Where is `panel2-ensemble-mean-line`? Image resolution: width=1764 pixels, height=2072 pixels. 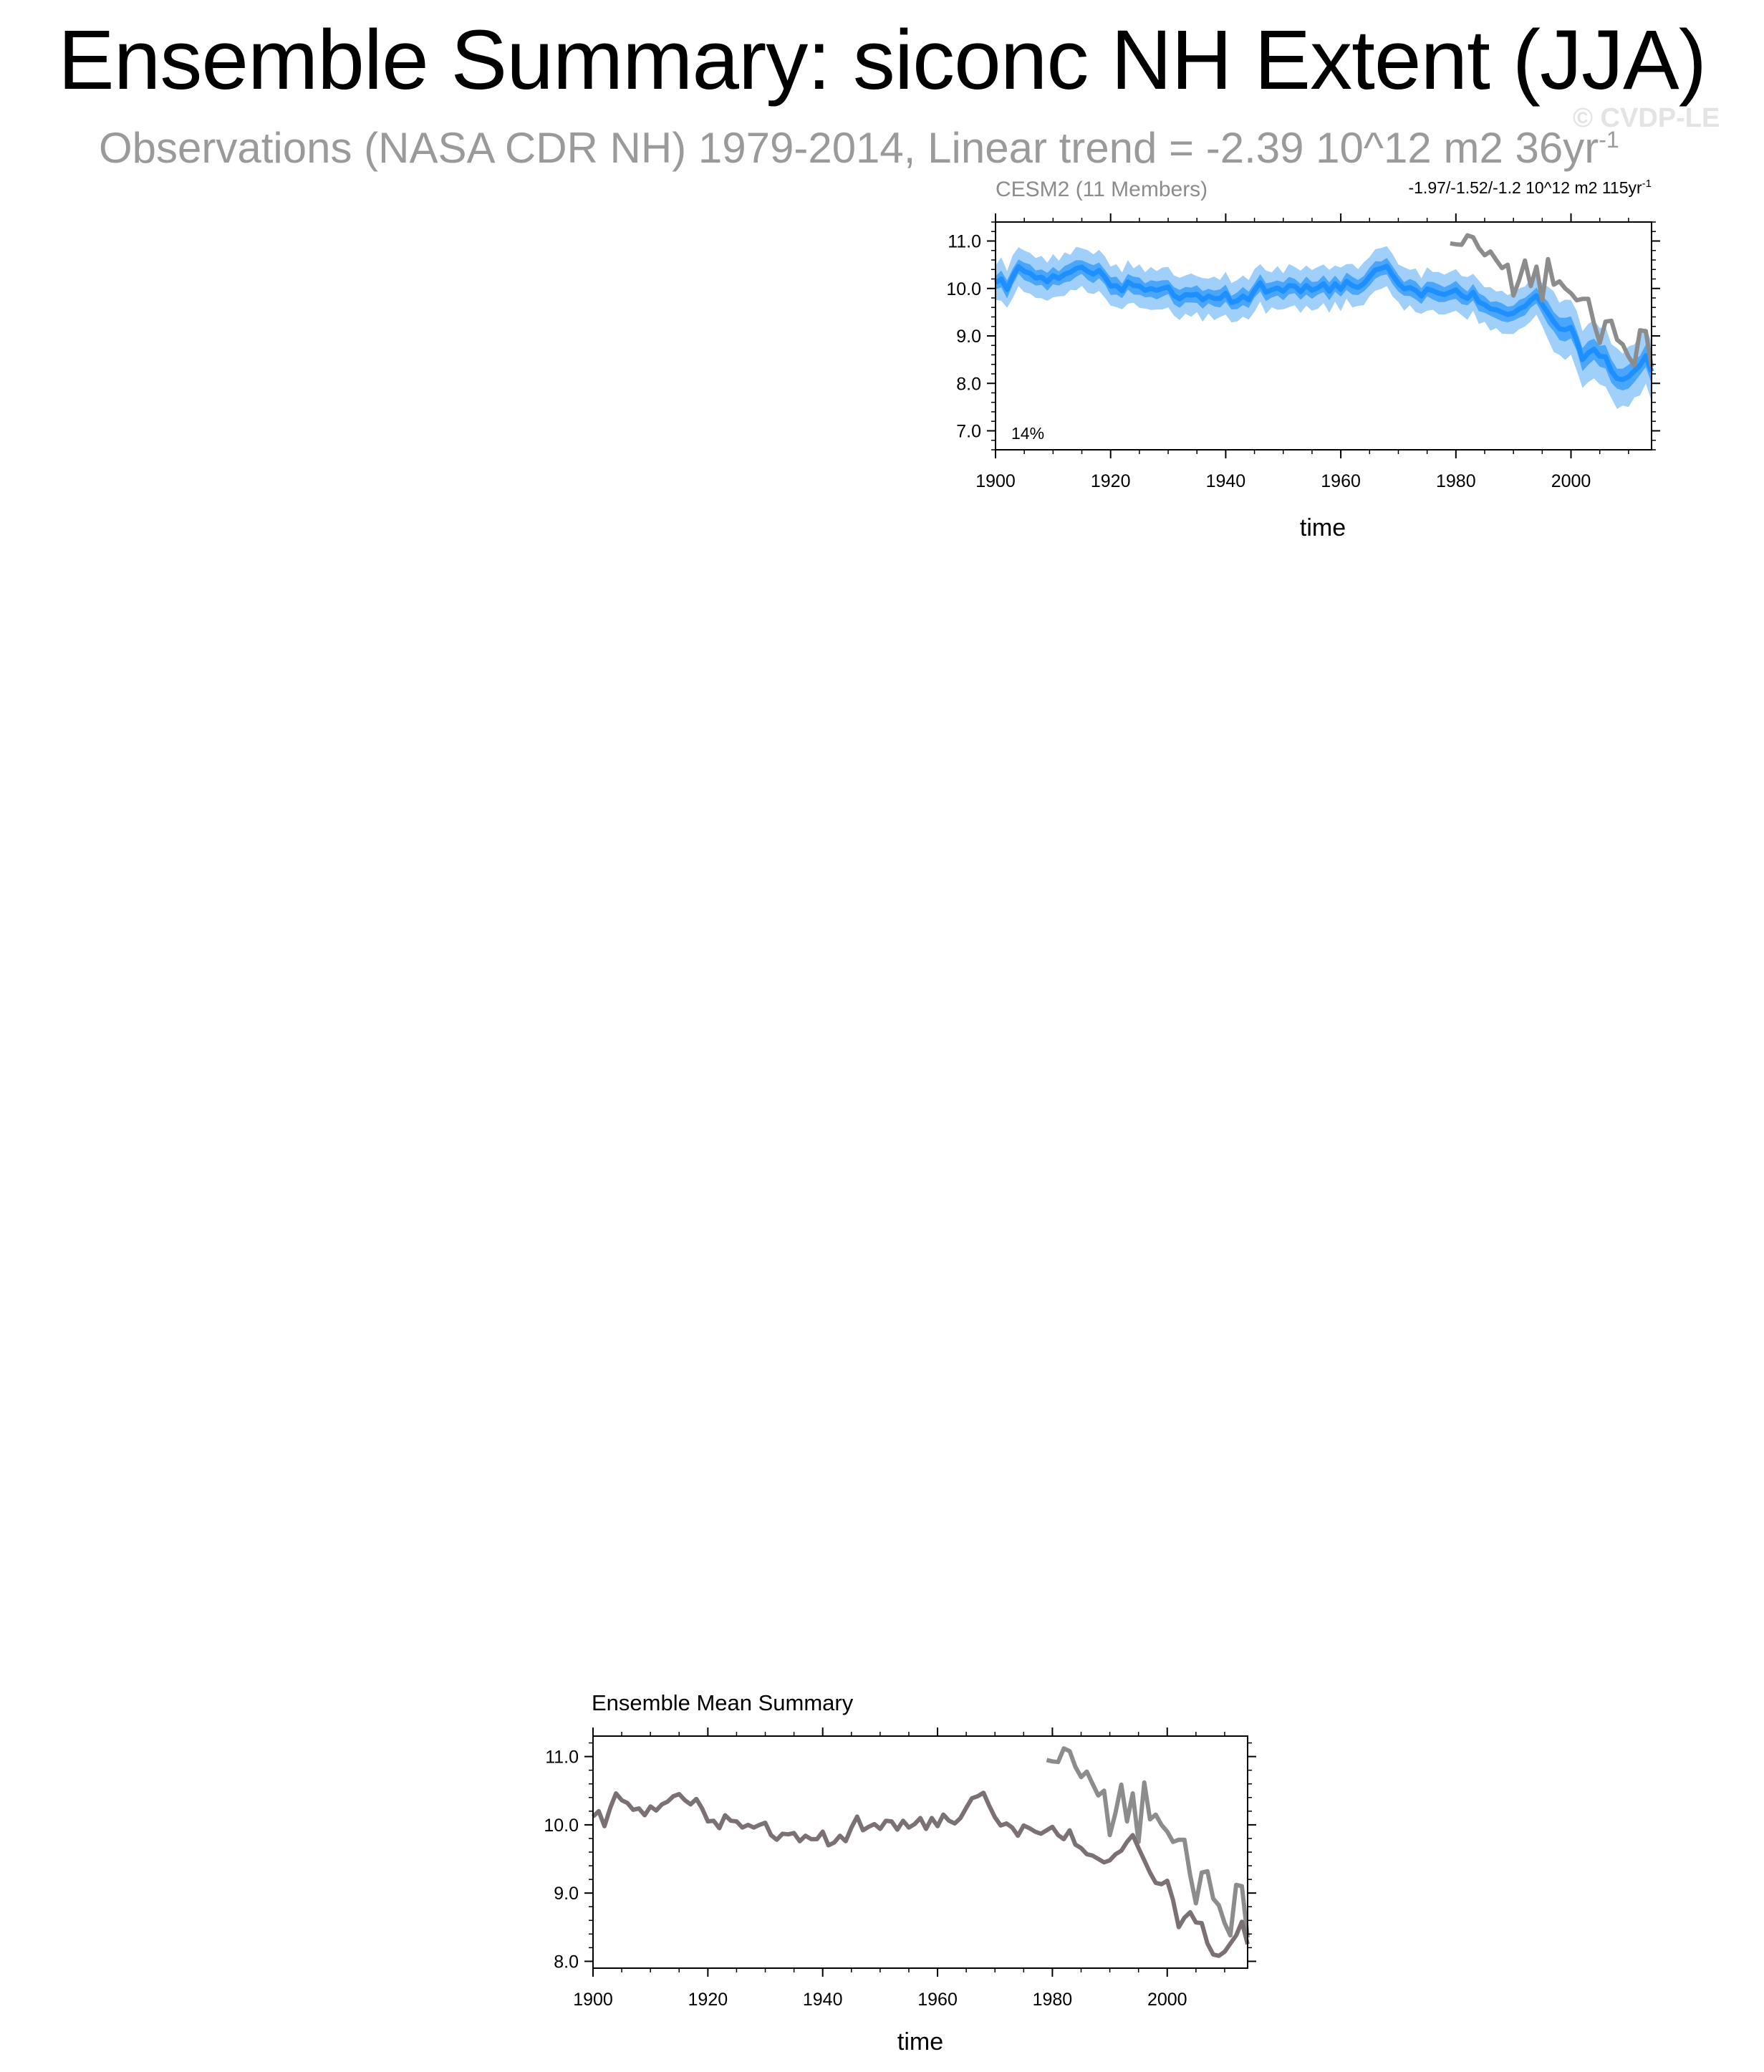
panel2-ensemble-mean-line is located at coordinates (921, 1874).